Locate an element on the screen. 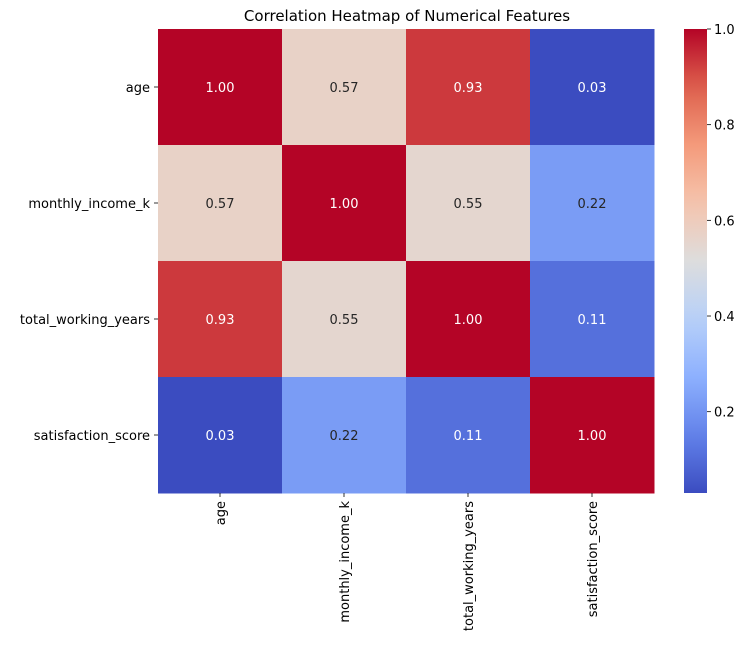  heatmap-cell-monthly_income_k-total_working_years is located at coordinates (468, 203).